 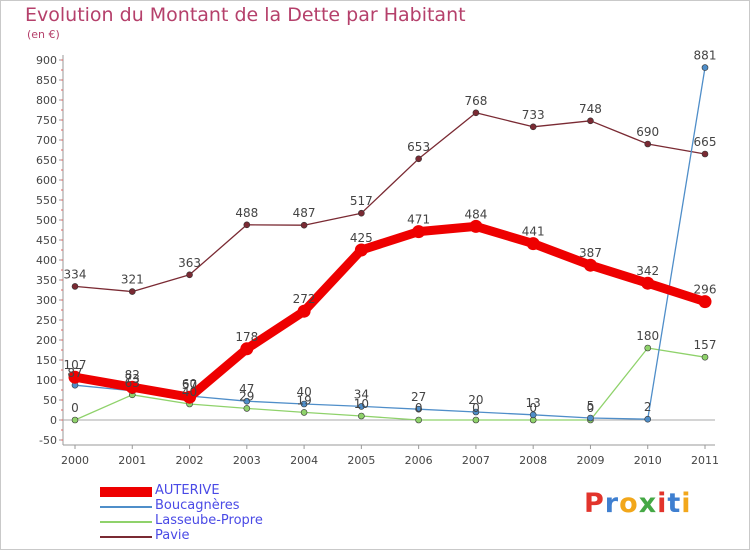 I want to click on y-tick-label: 750, so click(x=46, y=120).